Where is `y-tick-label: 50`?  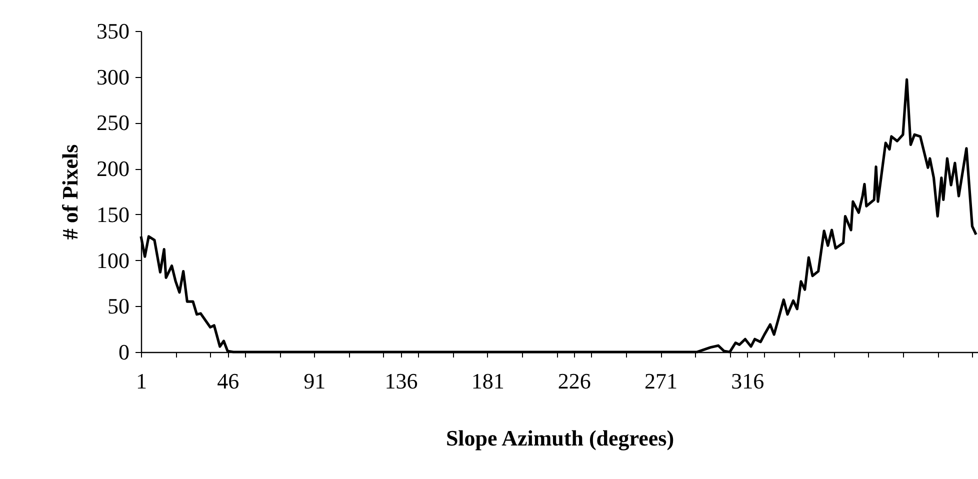
y-tick-label: 50 is located at coordinates (119, 306).